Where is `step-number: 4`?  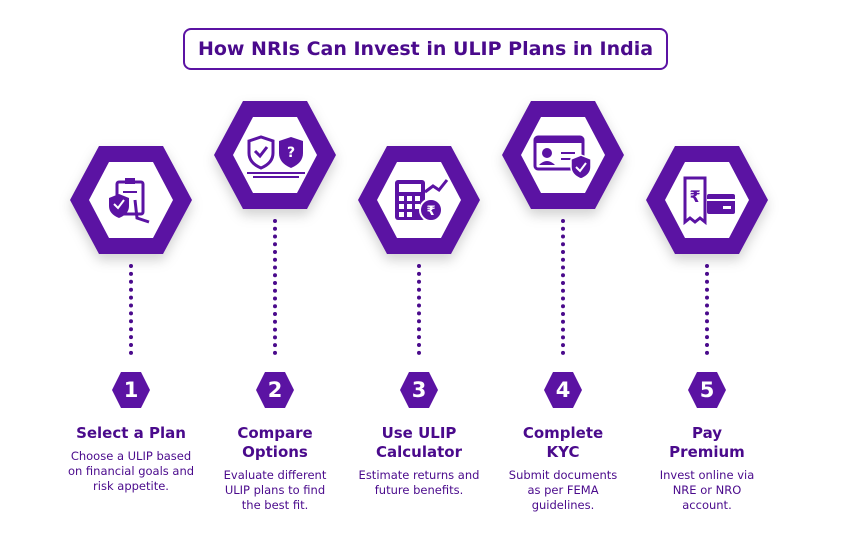 step-number: 4 is located at coordinates (563, 390).